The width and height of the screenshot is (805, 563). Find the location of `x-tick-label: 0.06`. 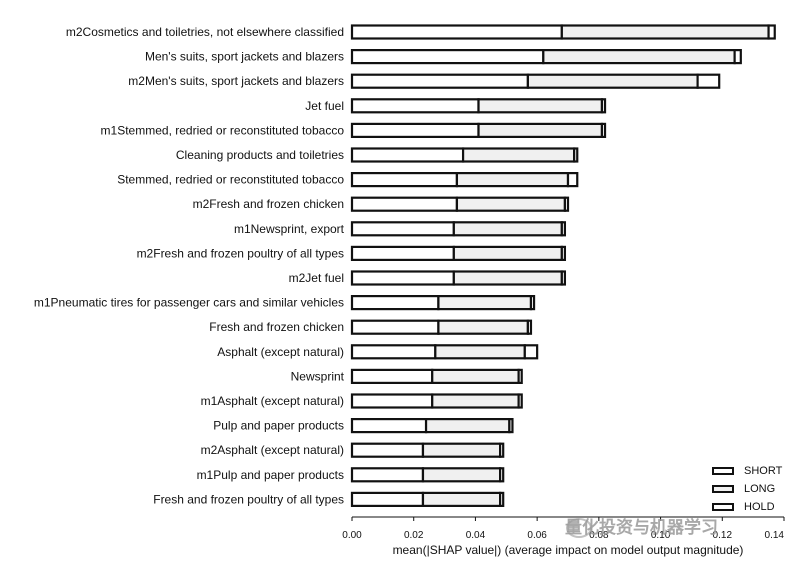

x-tick-label: 0.06 is located at coordinates (537, 535).